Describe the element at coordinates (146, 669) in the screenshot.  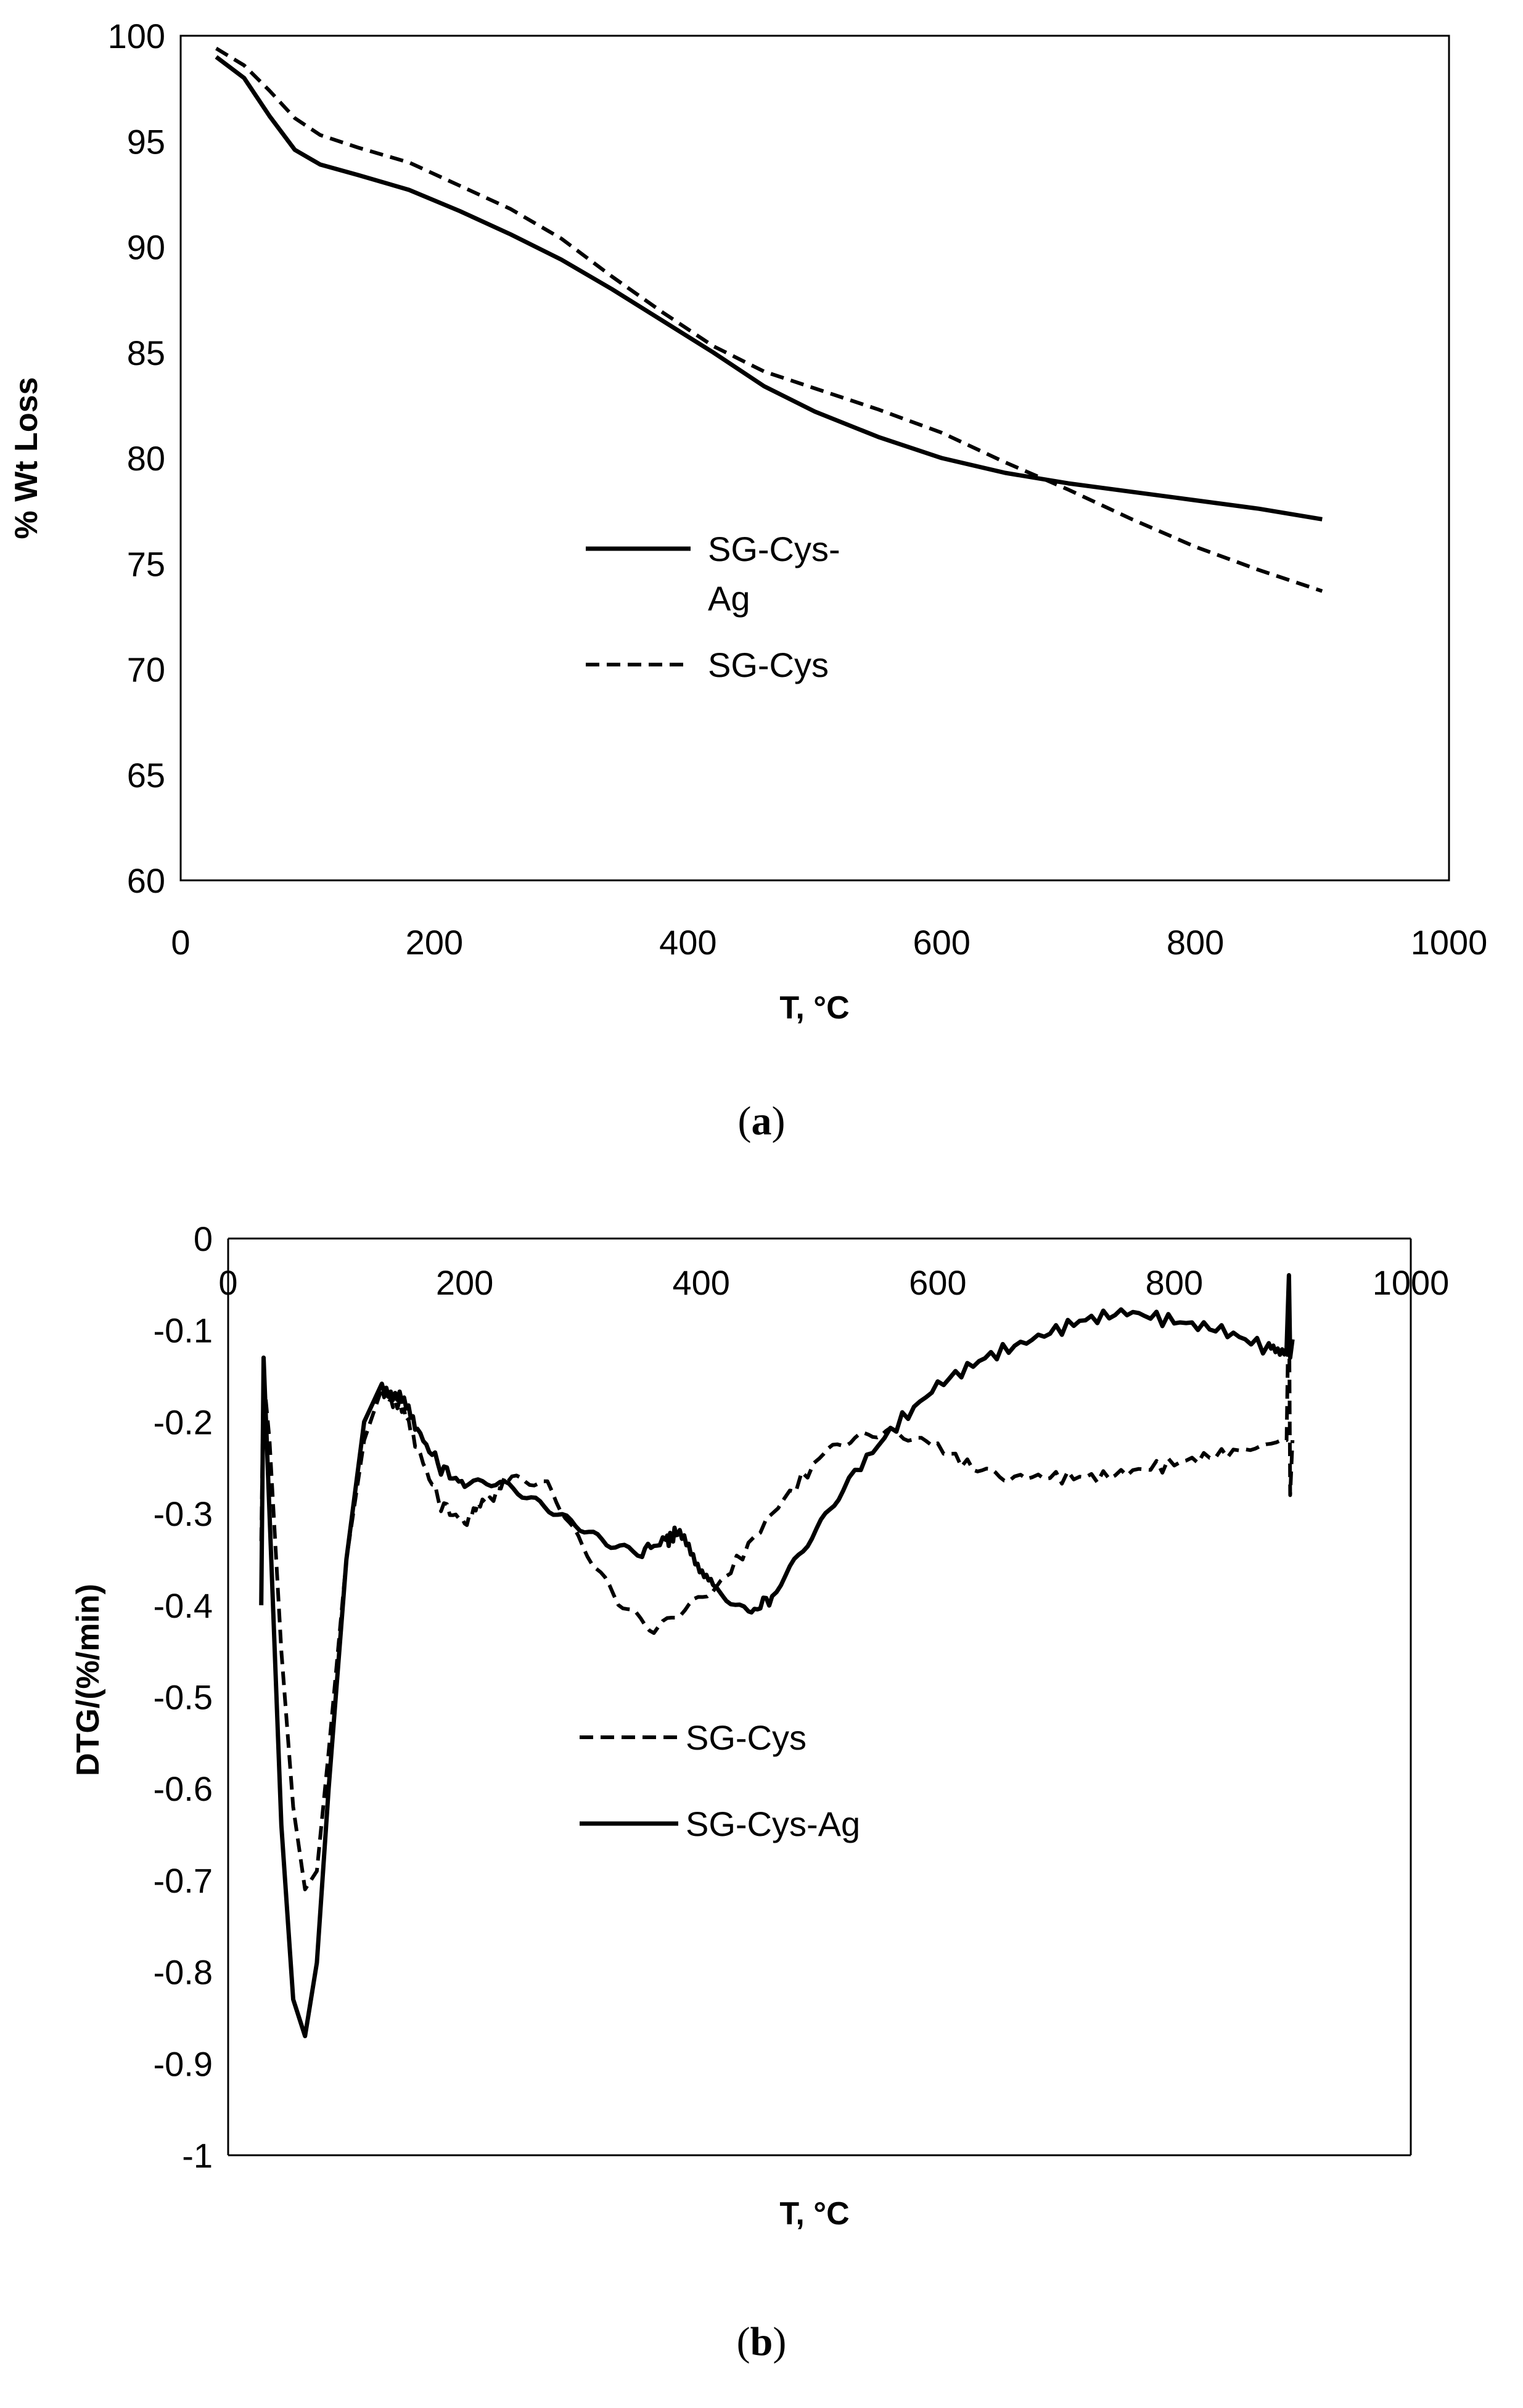
I see `chart-a-y-tick-70: 70` at that location.